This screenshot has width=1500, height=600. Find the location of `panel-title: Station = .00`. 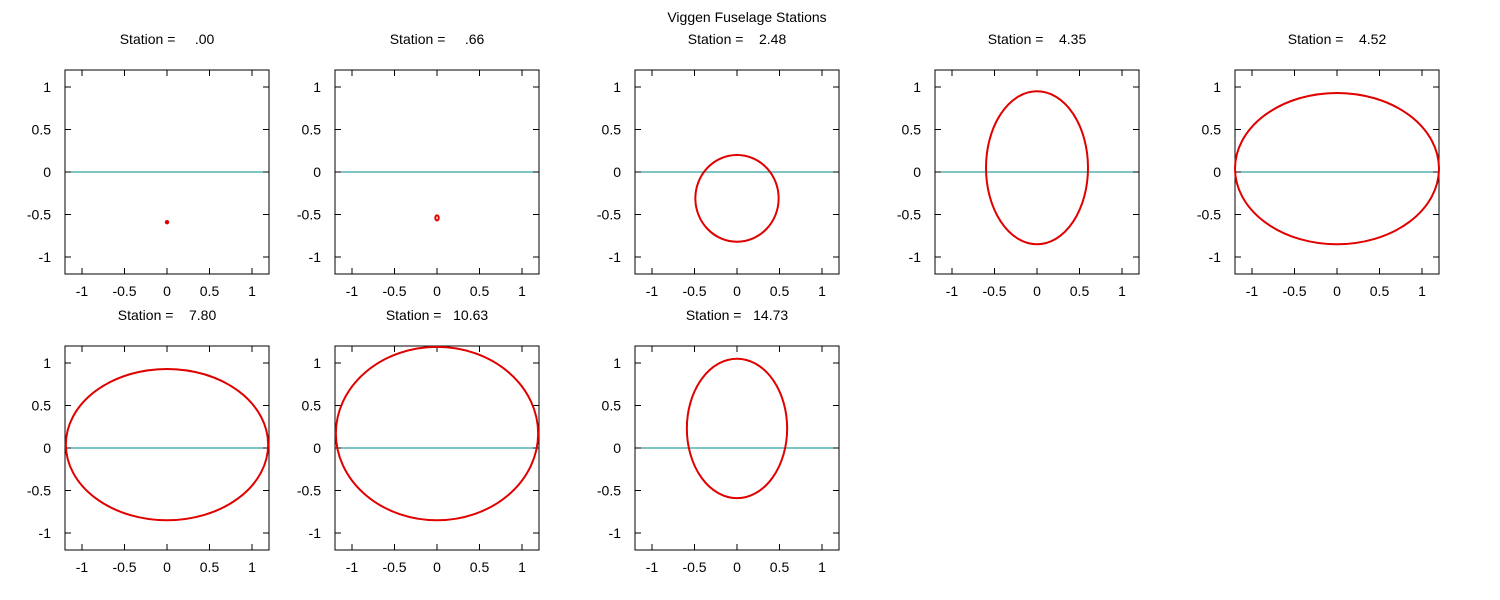

panel-title: Station = .00 is located at coordinates (167, 39).